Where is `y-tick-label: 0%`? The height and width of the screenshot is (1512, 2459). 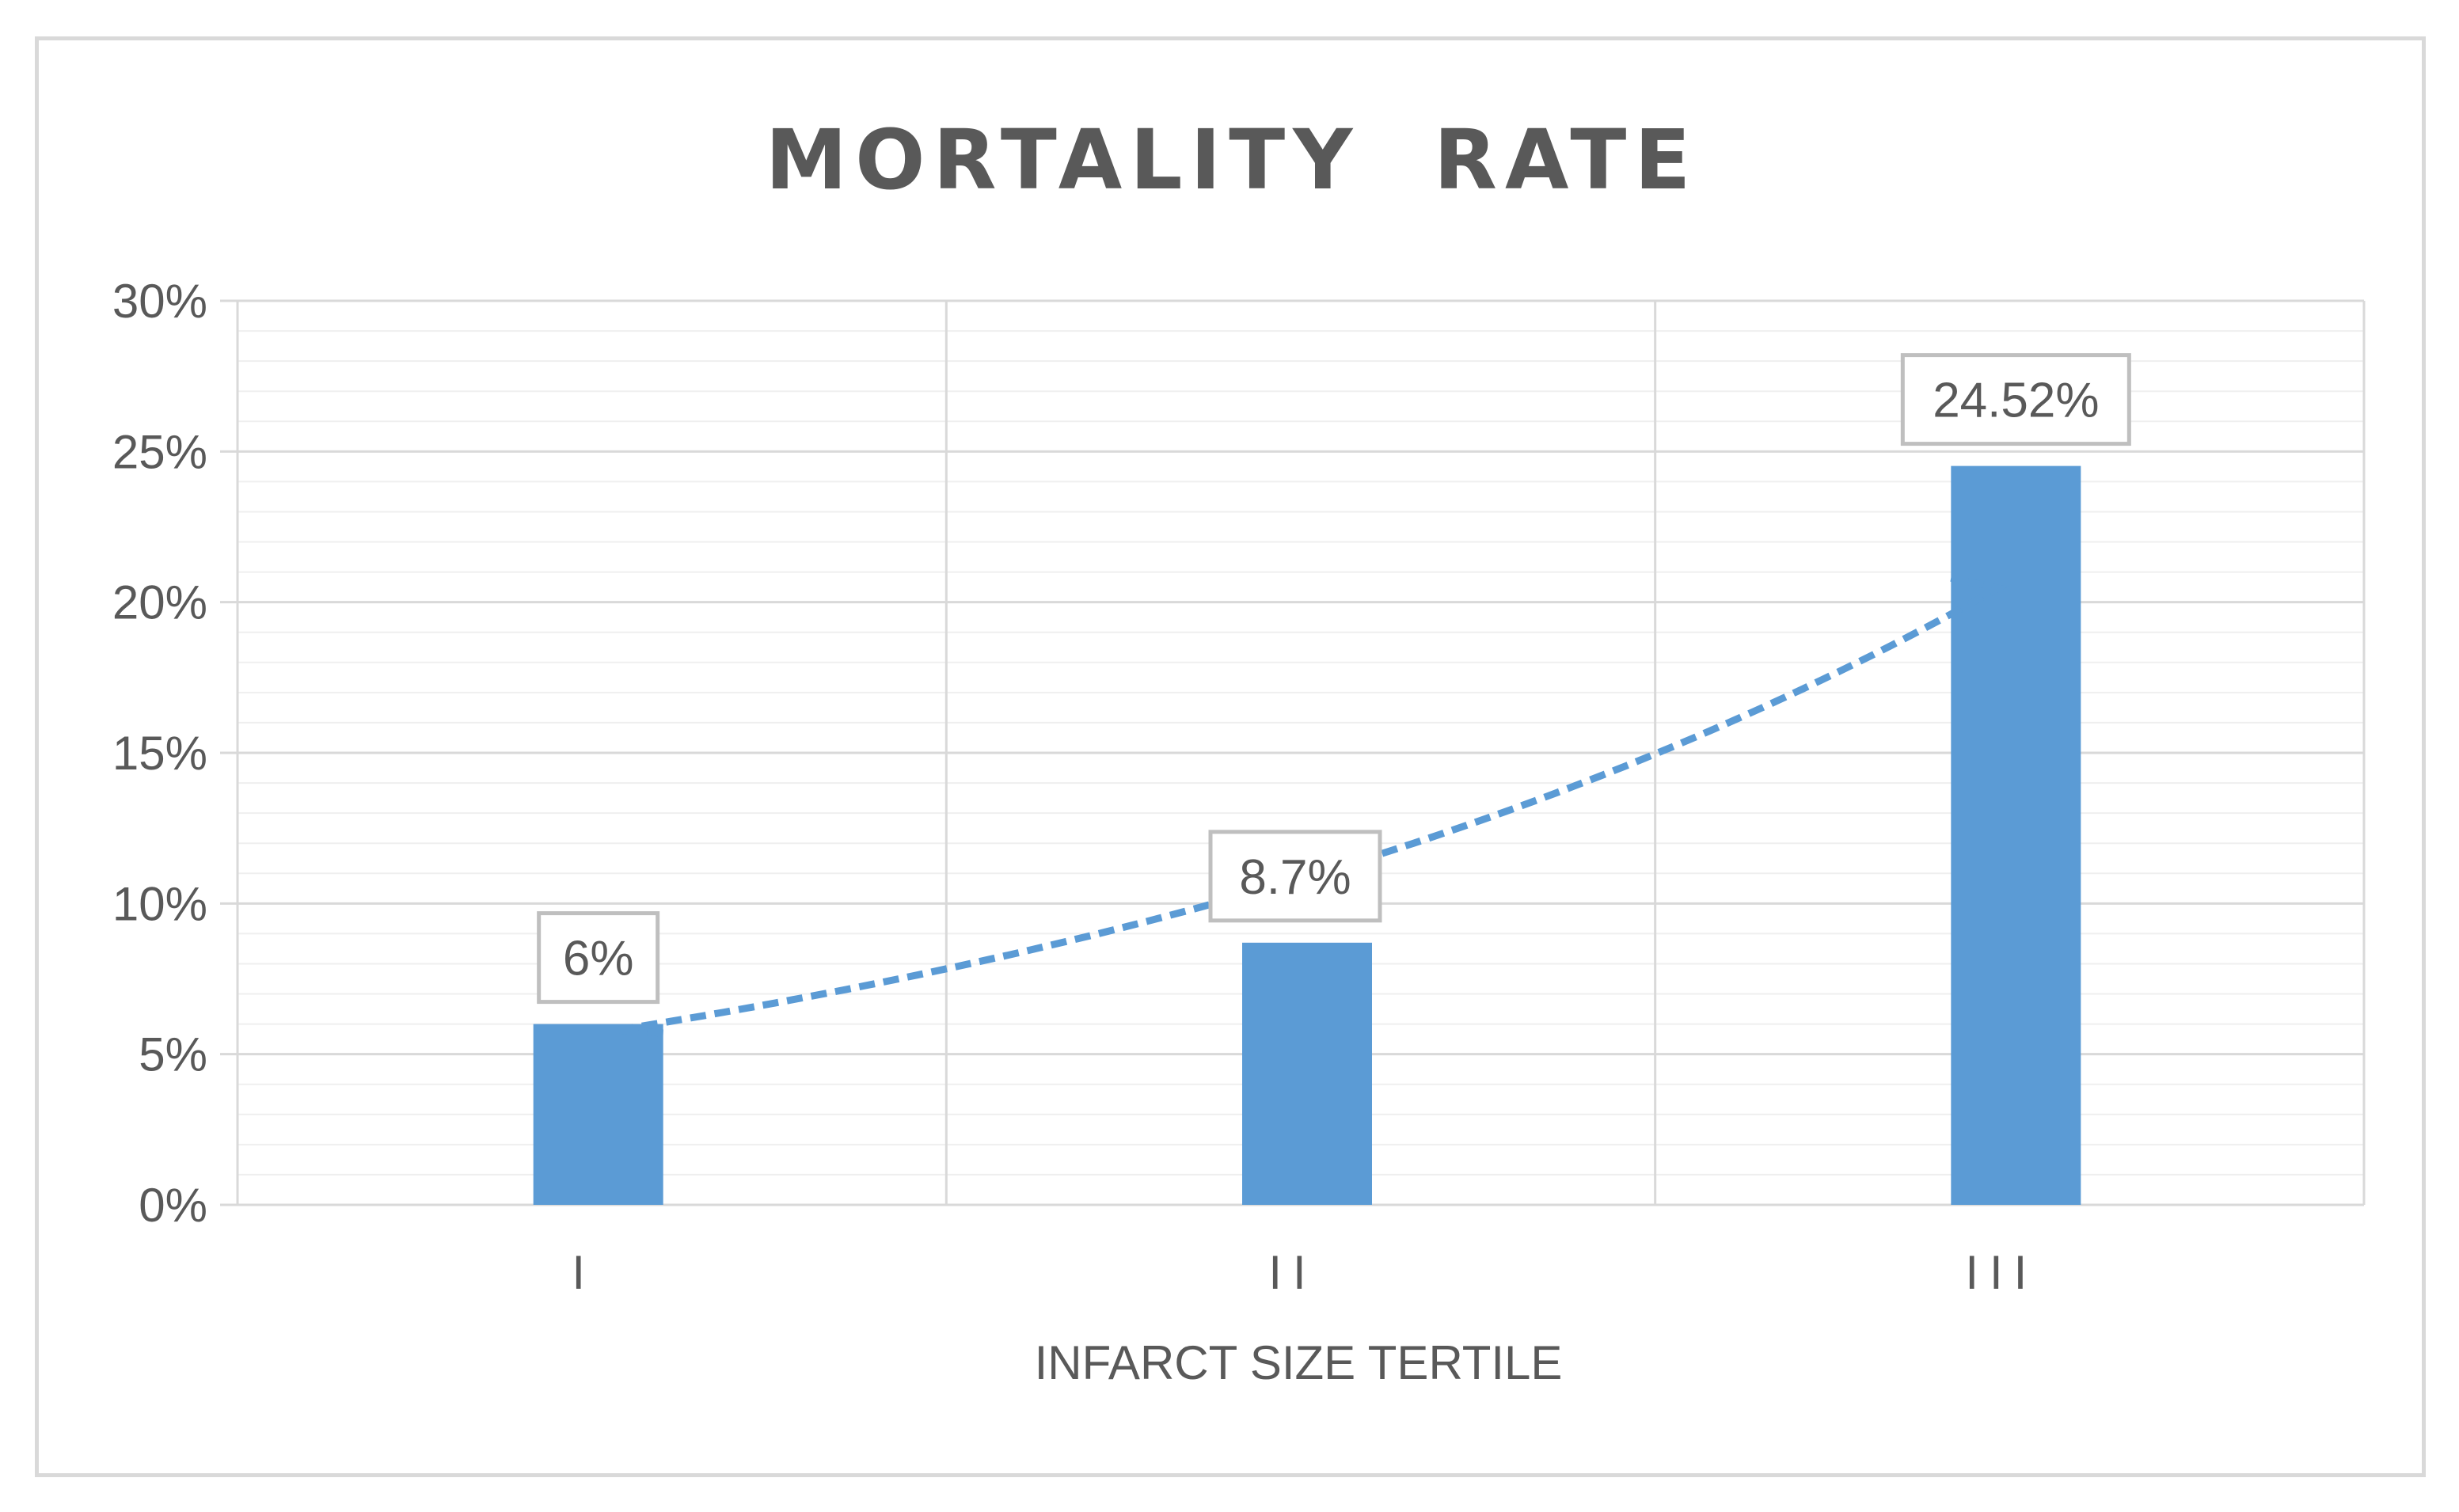
y-tick-label: 0% is located at coordinates (173, 1205).